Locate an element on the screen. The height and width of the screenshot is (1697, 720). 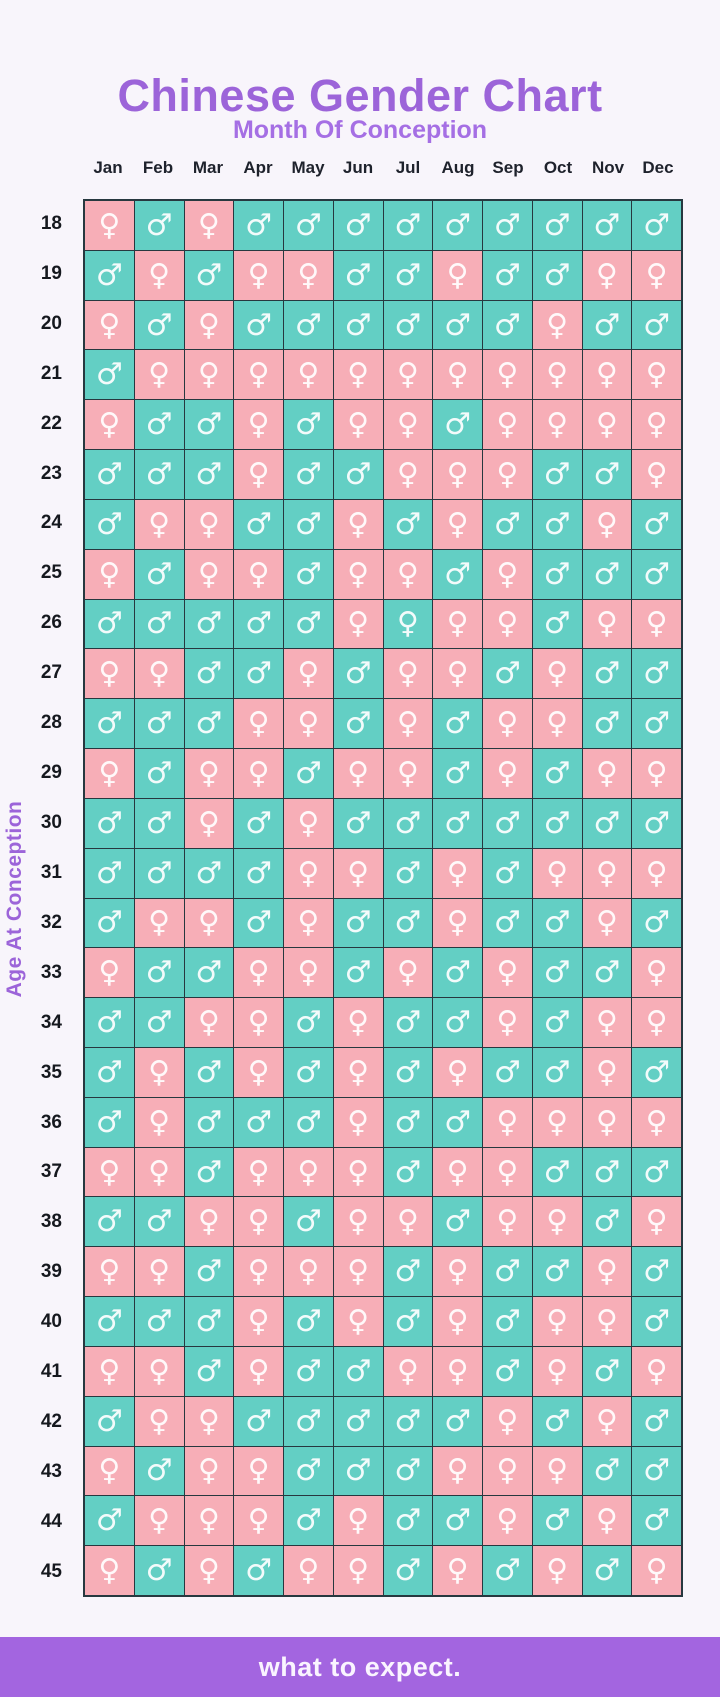
male-cell-age20-jul: ♂ is located at coordinates (408, 325).